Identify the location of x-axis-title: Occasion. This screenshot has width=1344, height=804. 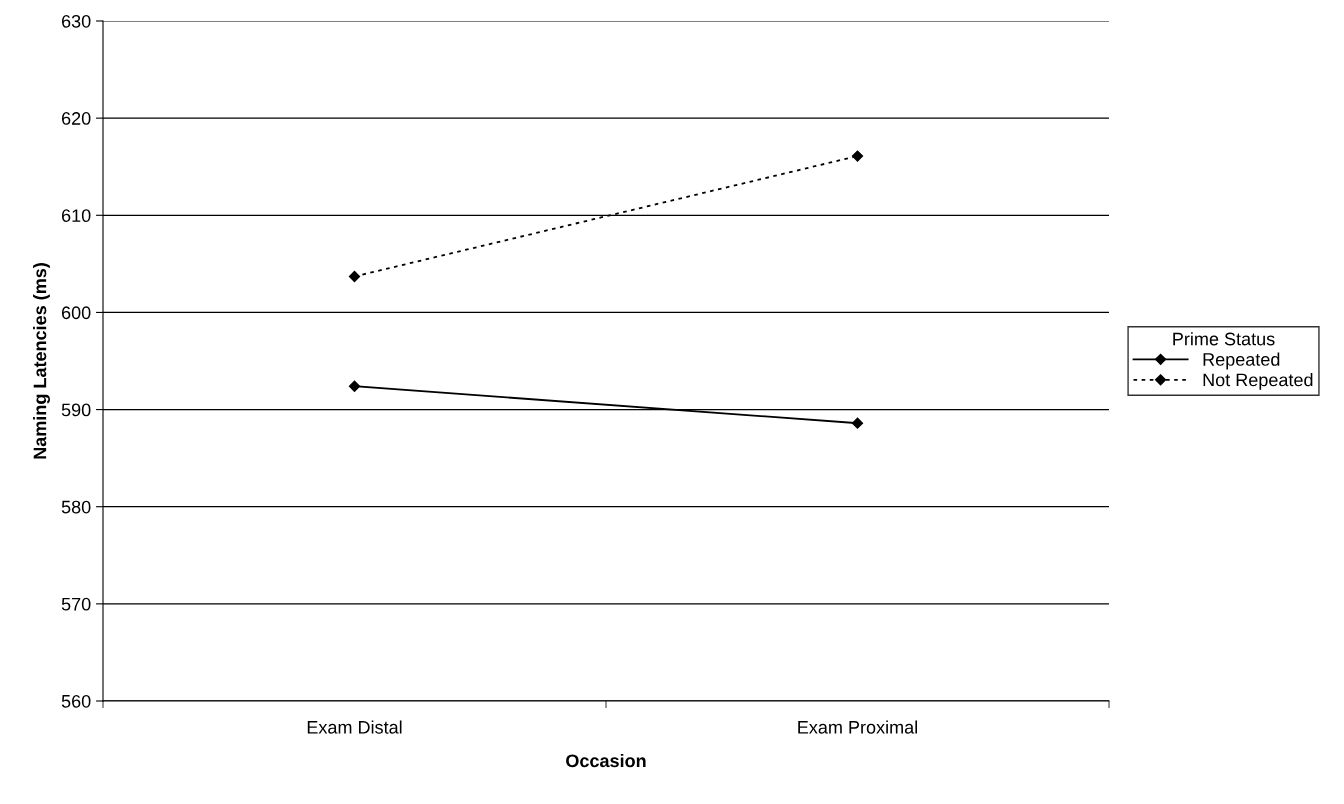
(606, 760).